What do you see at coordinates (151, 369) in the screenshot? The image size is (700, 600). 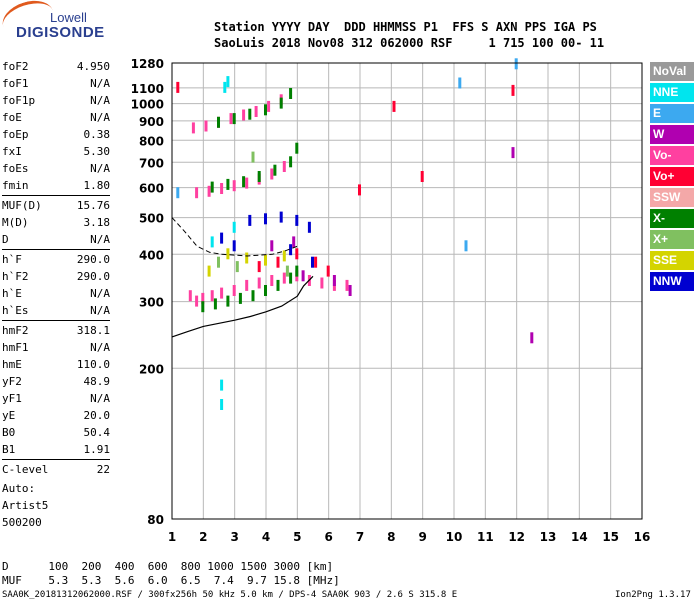 I see `y-tick-label: 200` at bounding box center [151, 369].